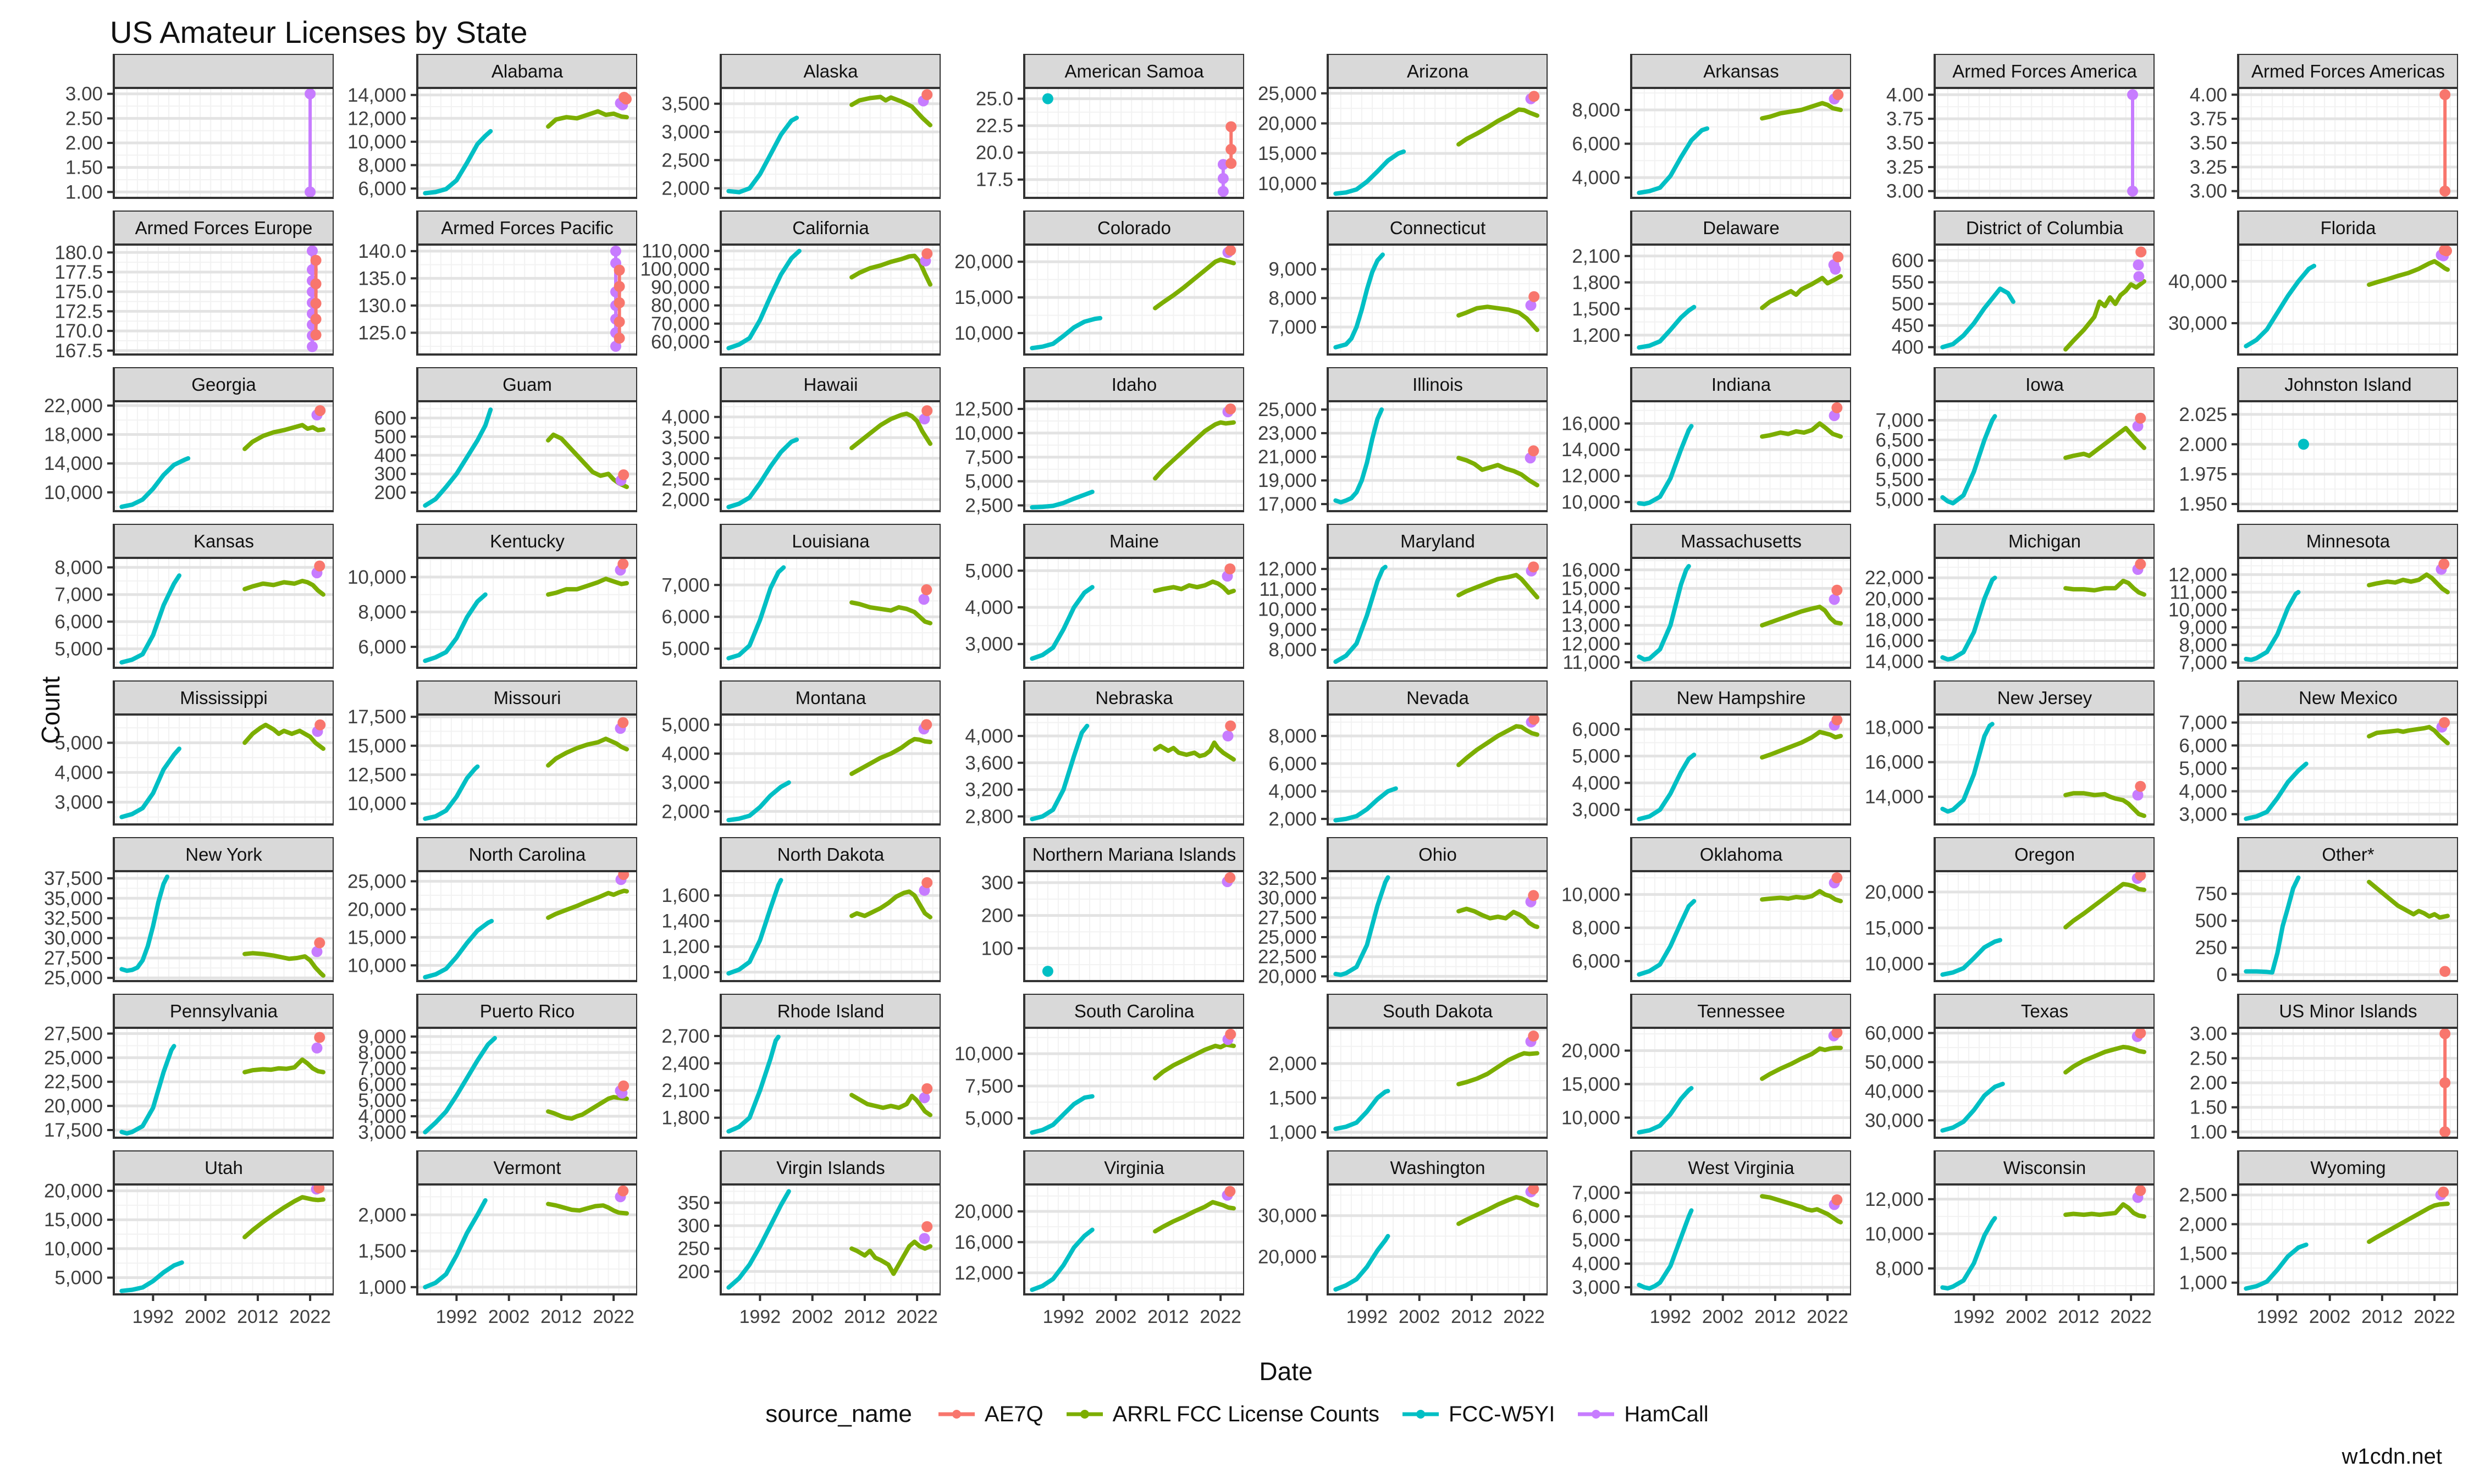 This screenshot has height=1484, width=2474. I want to click on facet-strip-label: Alabama, so click(528, 71).